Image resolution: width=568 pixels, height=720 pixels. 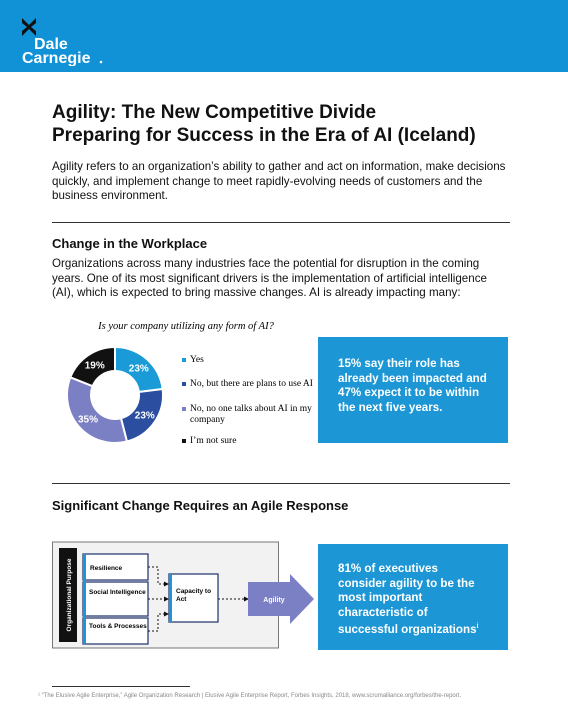 I want to click on logo: Dale Carnegie, so click(x=62, y=42).